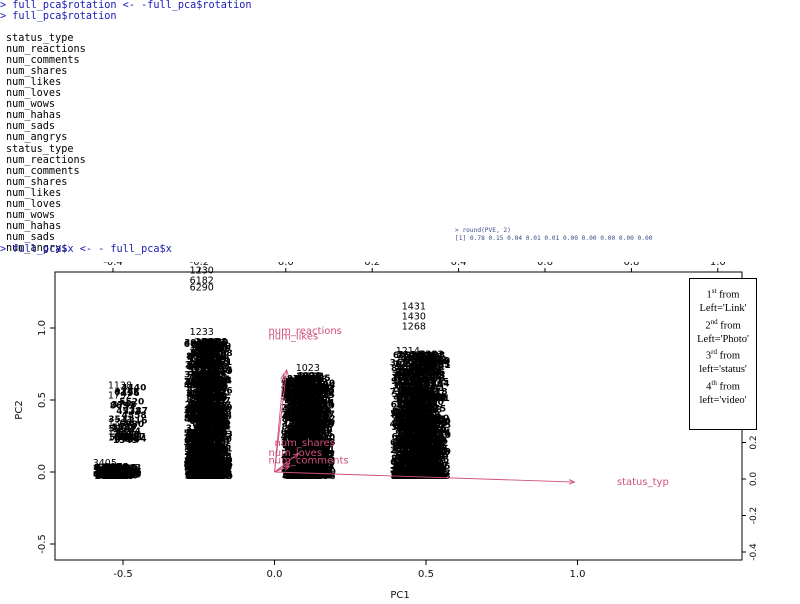 The width and height of the screenshot is (800, 604). I want to click on data-point: 1292, so click(313, 462).